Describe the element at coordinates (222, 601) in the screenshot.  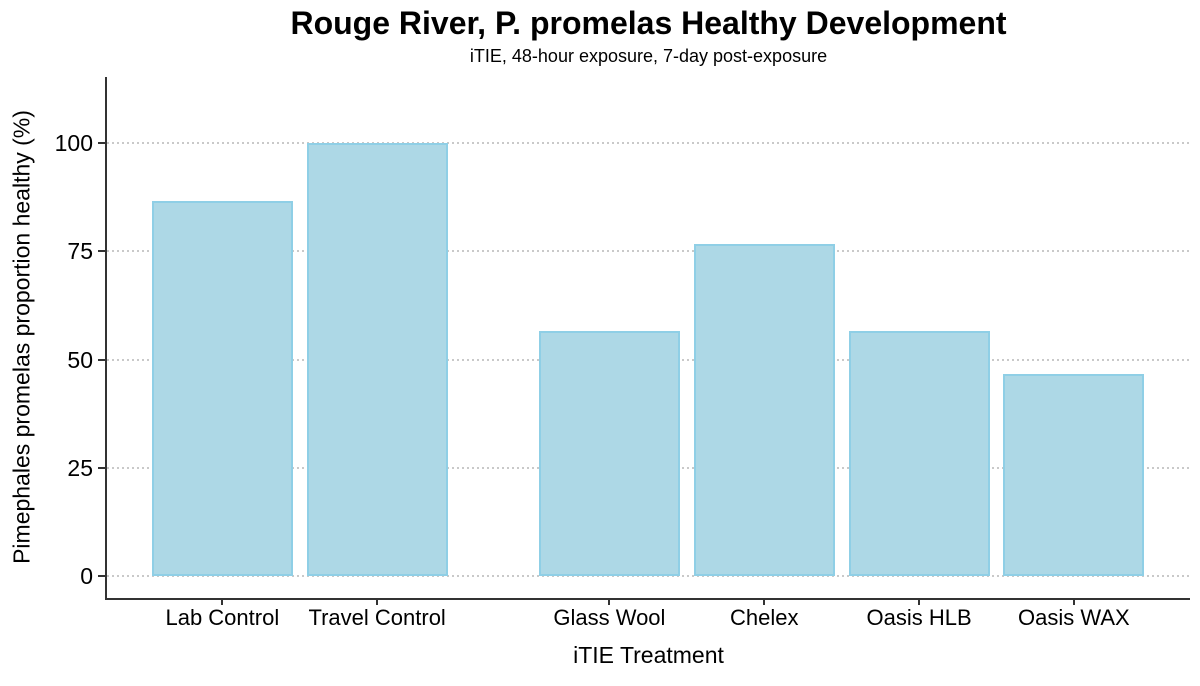
I see `x-tick-lab-control` at that location.